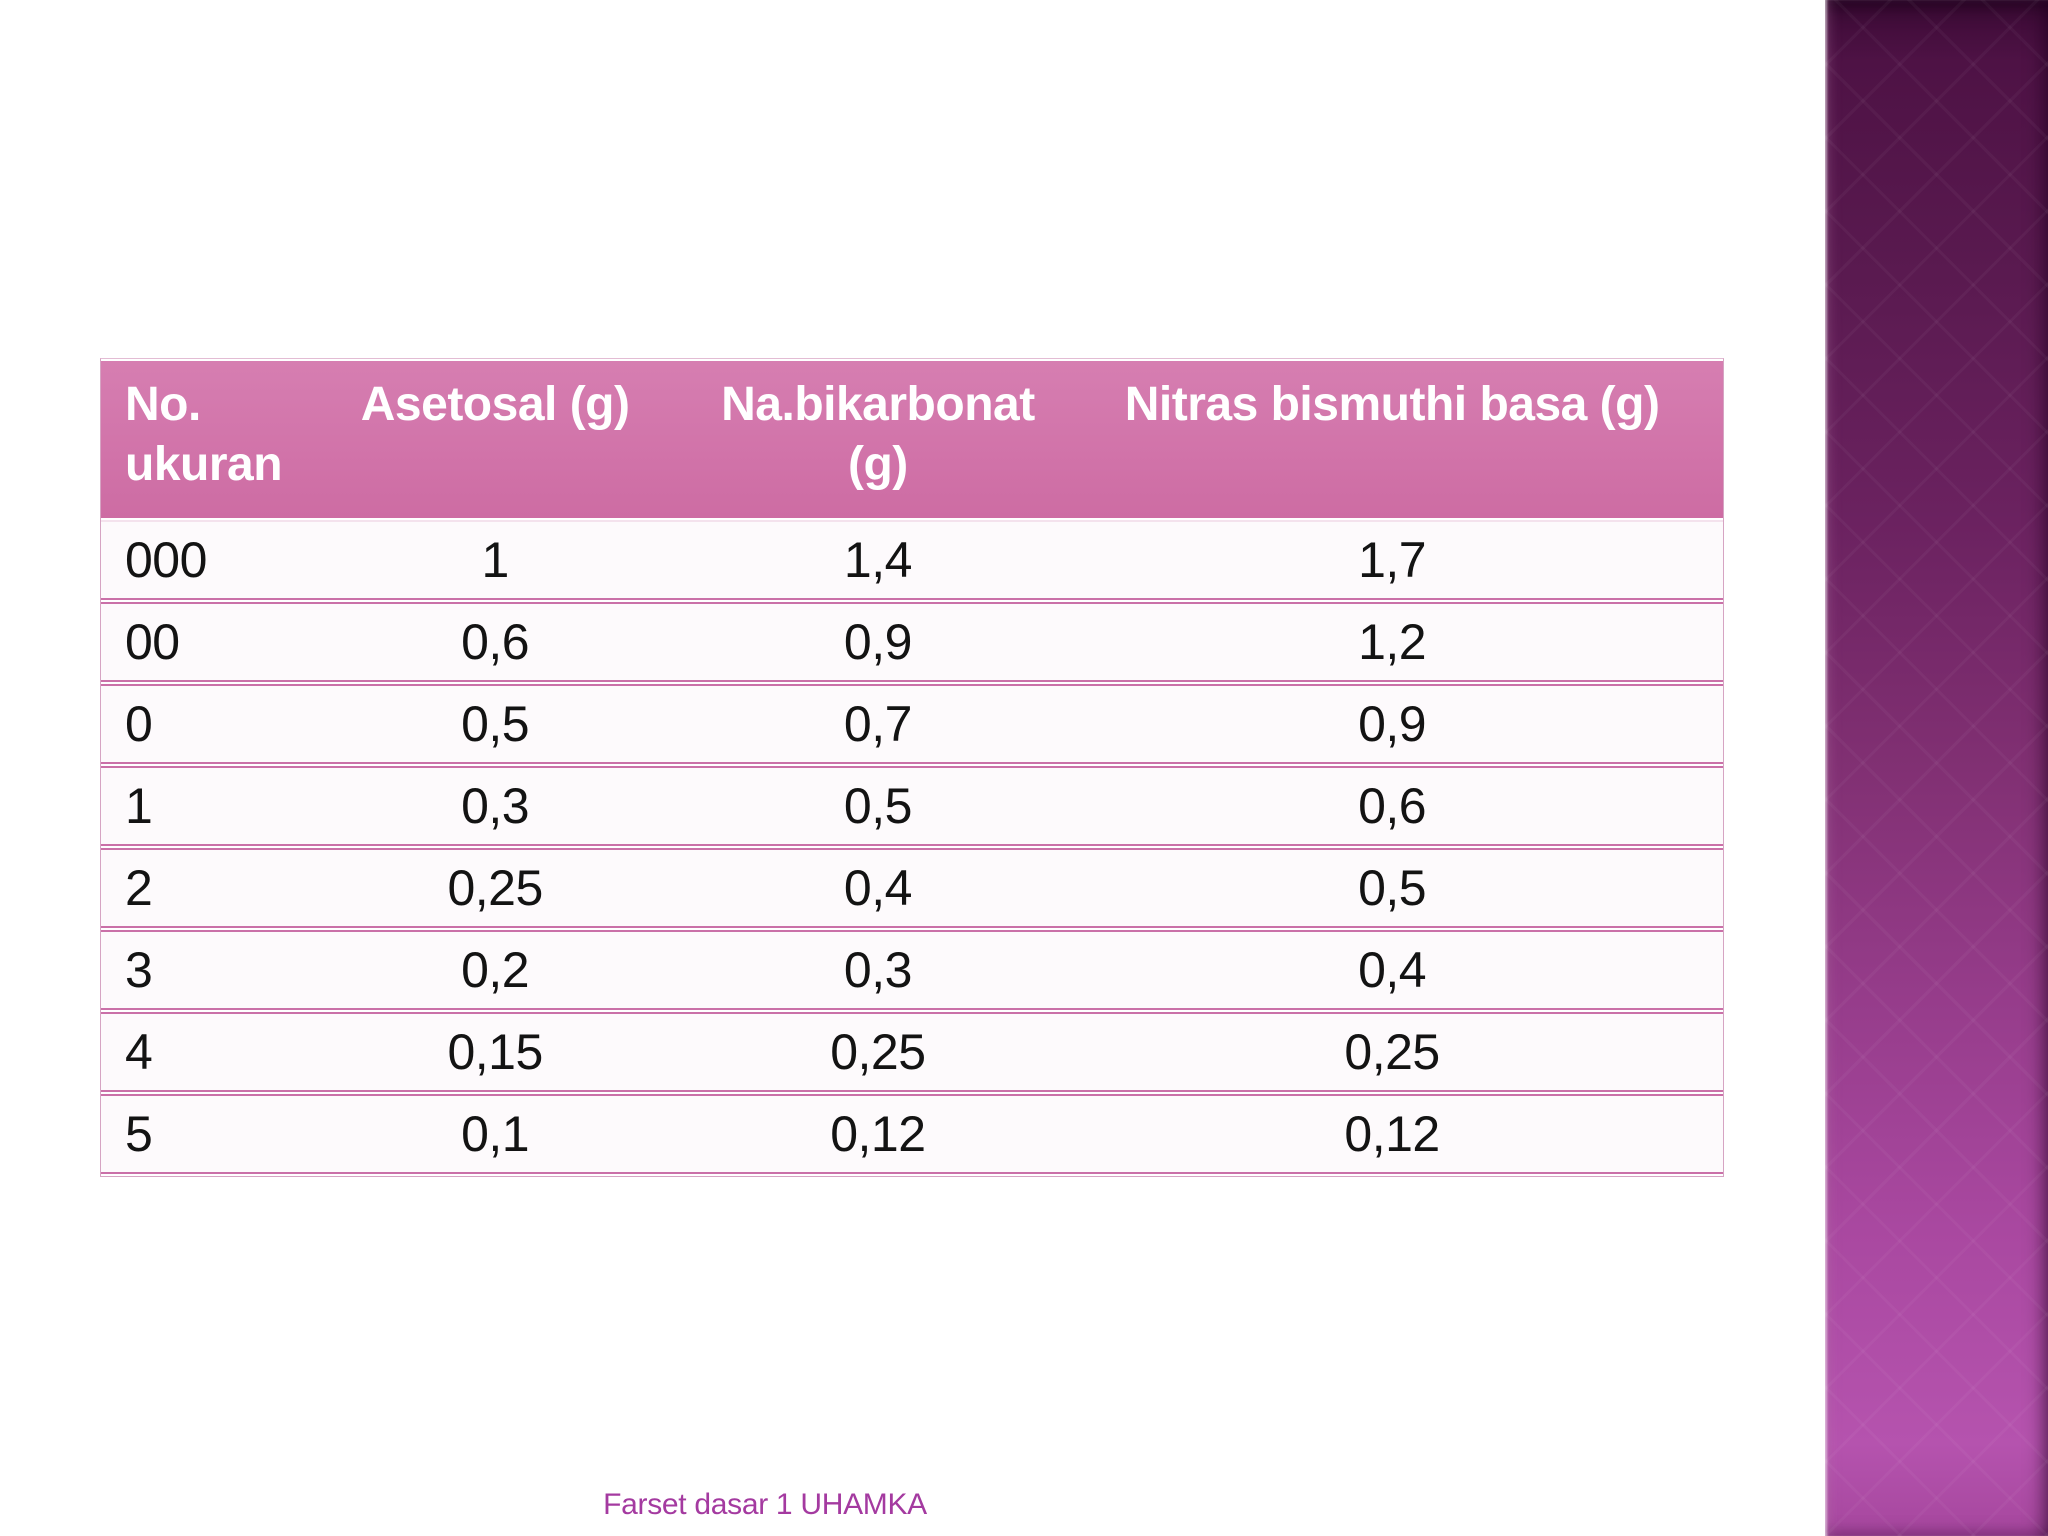 The image size is (2048, 1536). What do you see at coordinates (765, 1504) in the screenshot?
I see `slide-footer-text: Farset dasar 1 UHAMKA` at bounding box center [765, 1504].